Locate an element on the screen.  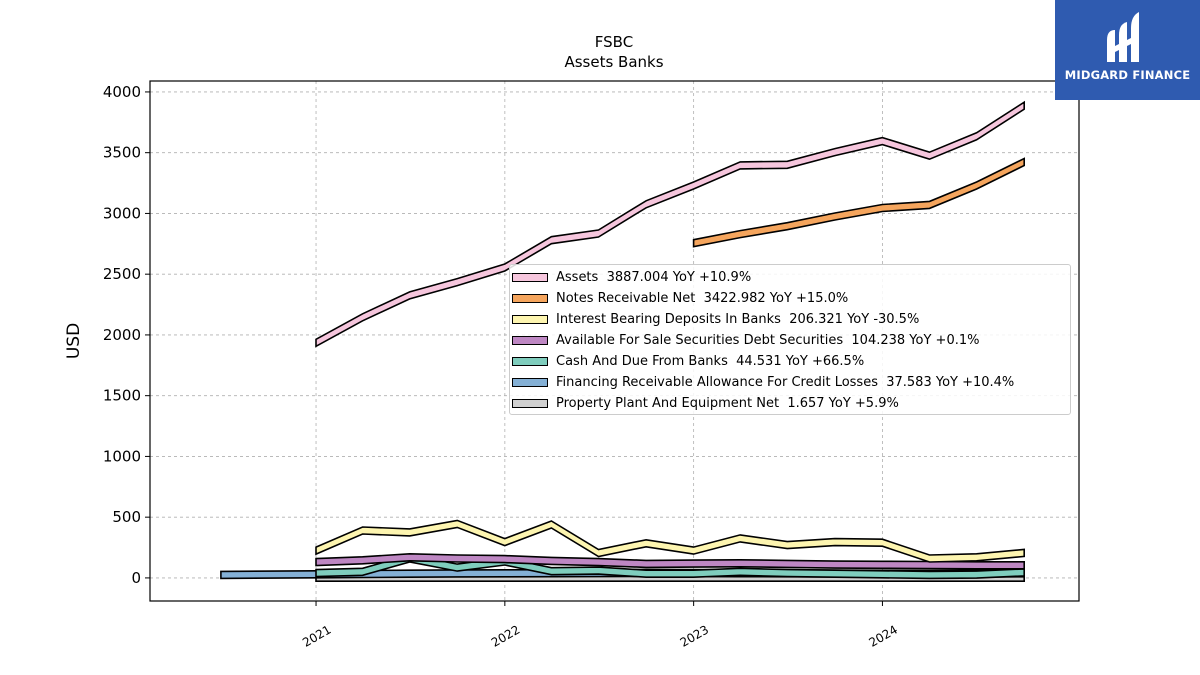
x-tick-label: 2022 is located at coordinates (505, 635).